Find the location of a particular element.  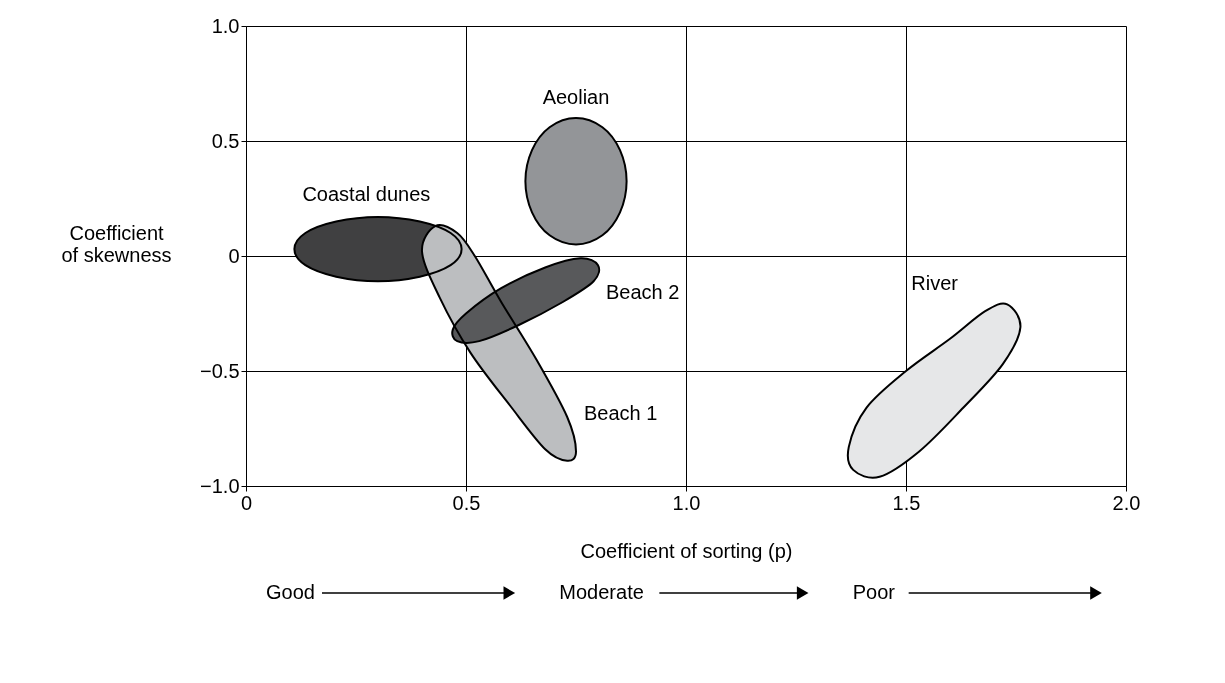

y-axis-title: Coefficient of skewness is located at coordinates (116, 243).